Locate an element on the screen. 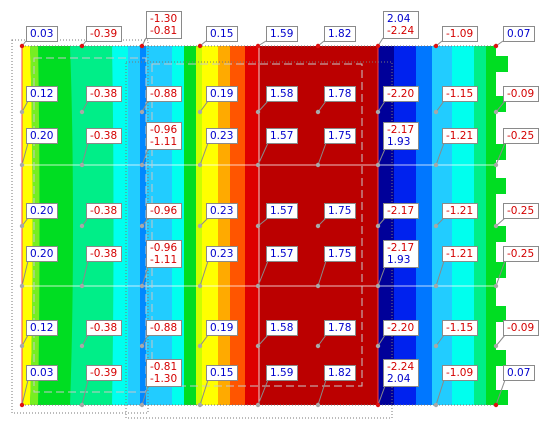 The width and height of the screenshot is (542, 427). row-5-value-label: 1.78 is located at coordinates (340, 328).